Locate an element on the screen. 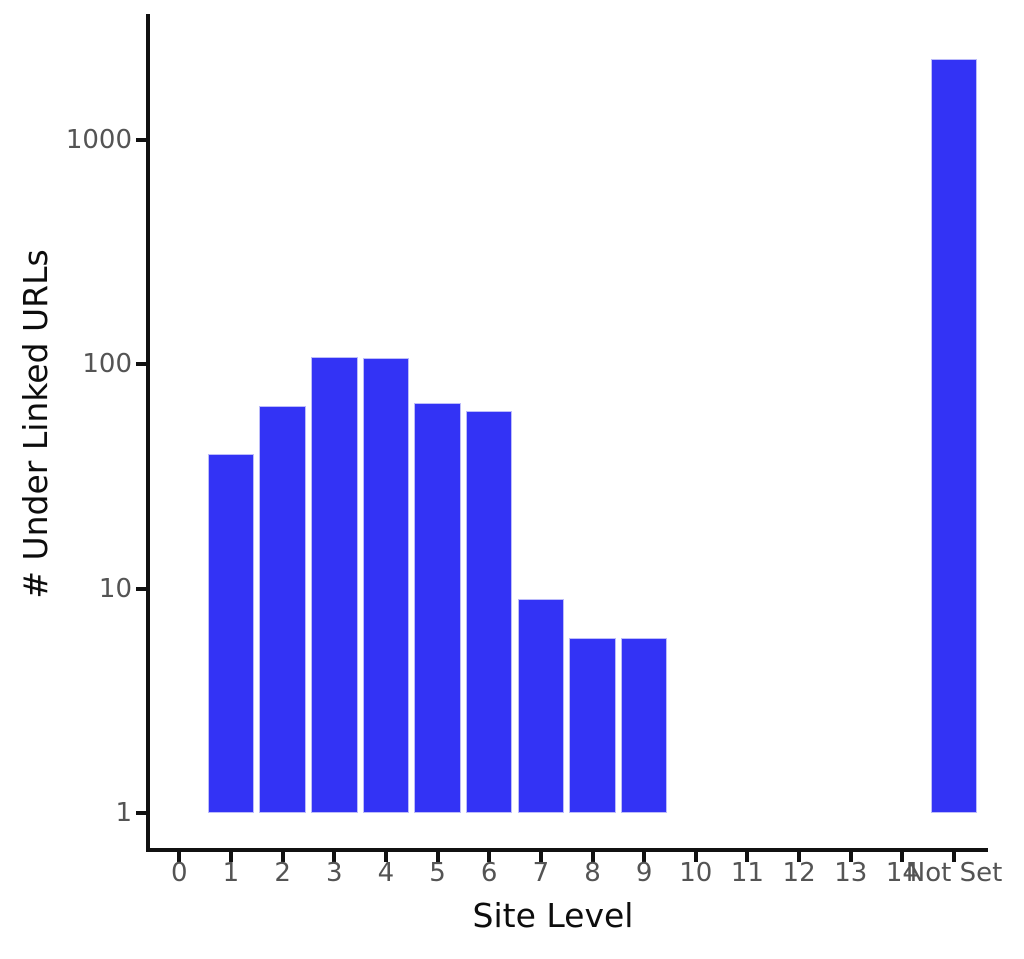 This screenshot has width=1024, height=959. x-tick-label: 12 is located at coordinates (799, 873).